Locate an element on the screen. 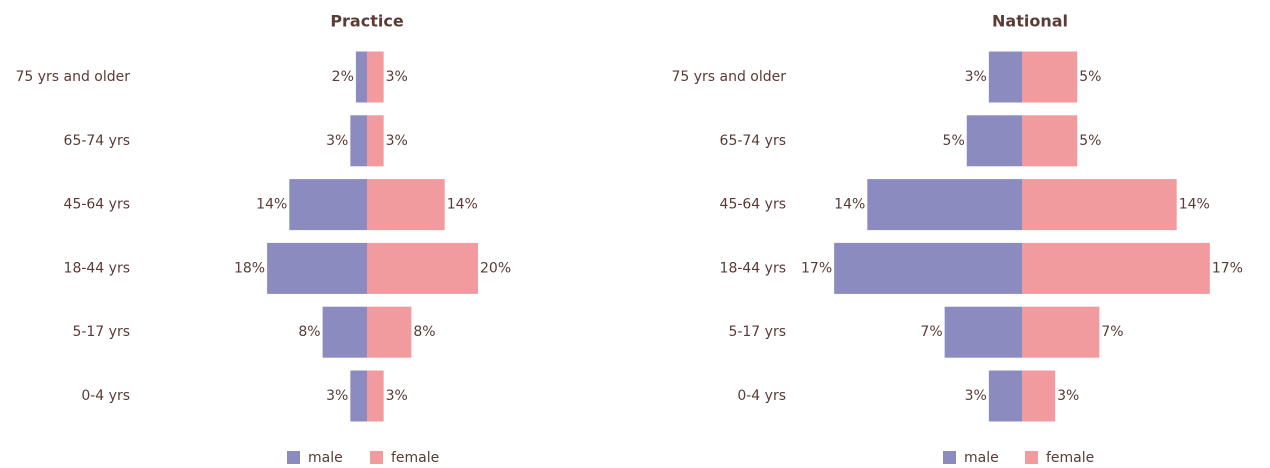  data-label: 18% is located at coordinates (249, 268).